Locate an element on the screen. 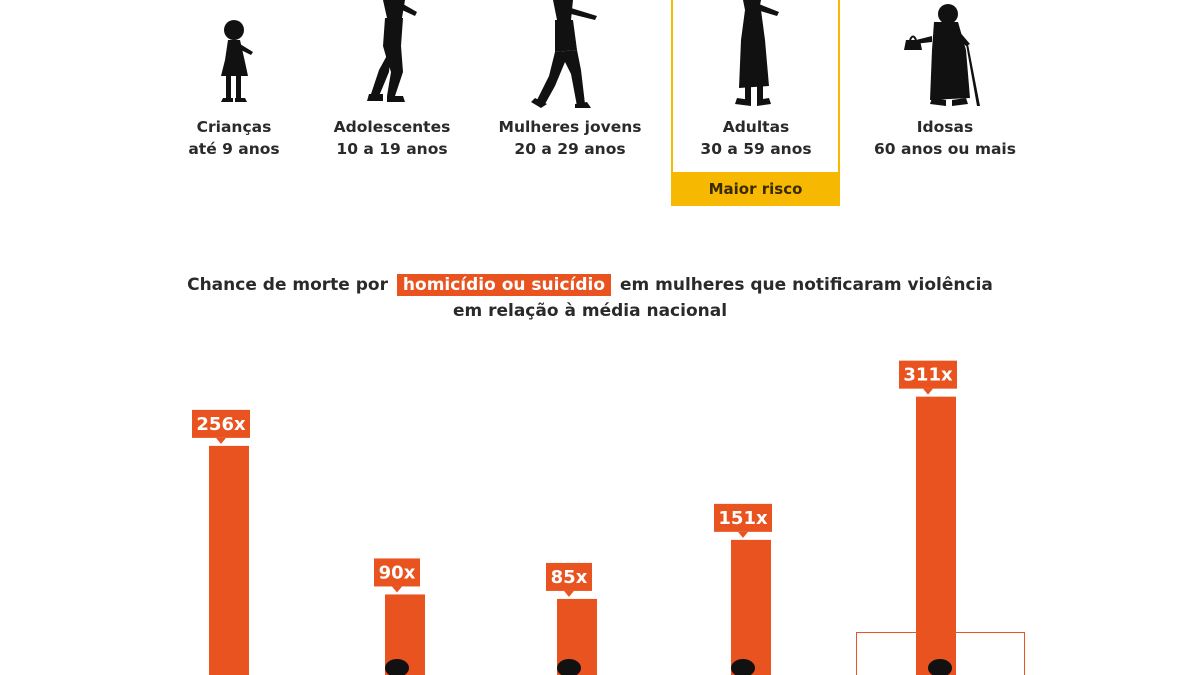 The height and width of the screenshot is (675, 1200). group-name: Adolescentes is located at coordinates (392, 127).